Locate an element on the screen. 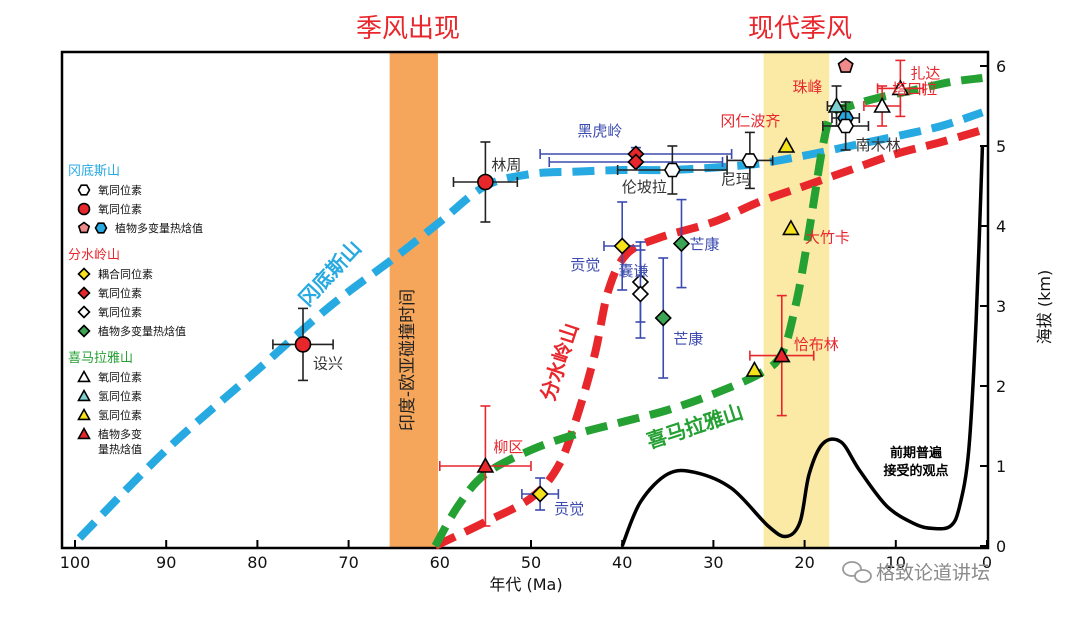  point-label: 尼玛 is located at coordinates (736, 179).